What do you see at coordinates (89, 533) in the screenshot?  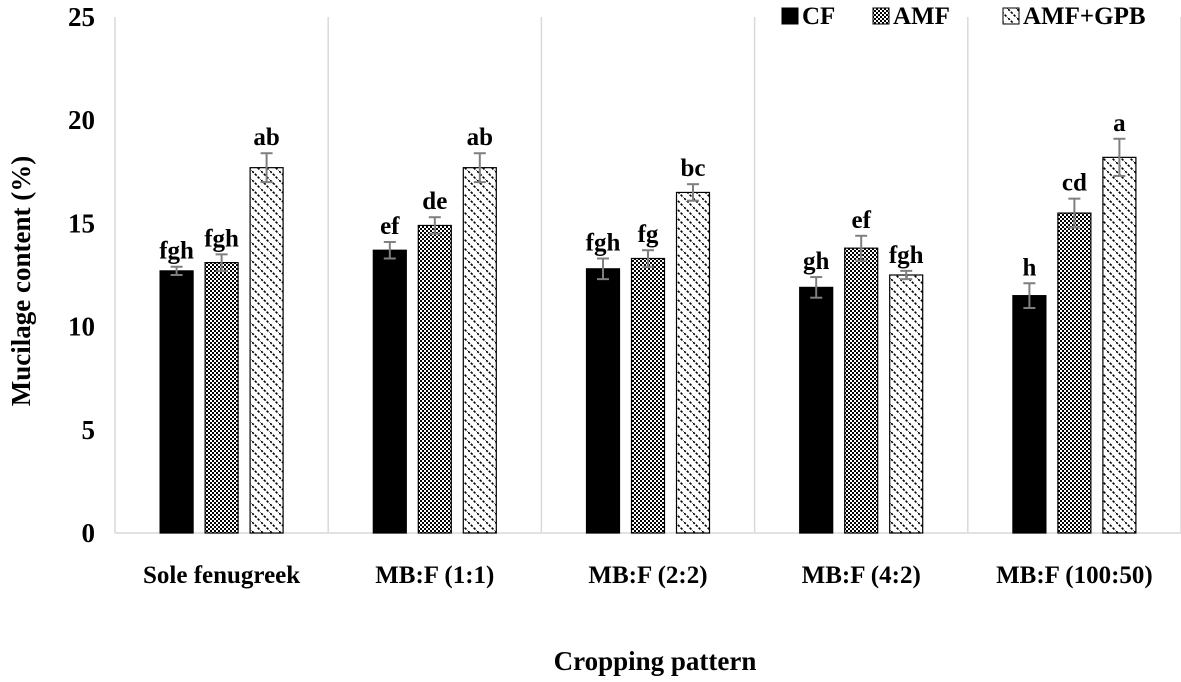 I see `y-tick-label: 0` at bounding box center [89, 533].